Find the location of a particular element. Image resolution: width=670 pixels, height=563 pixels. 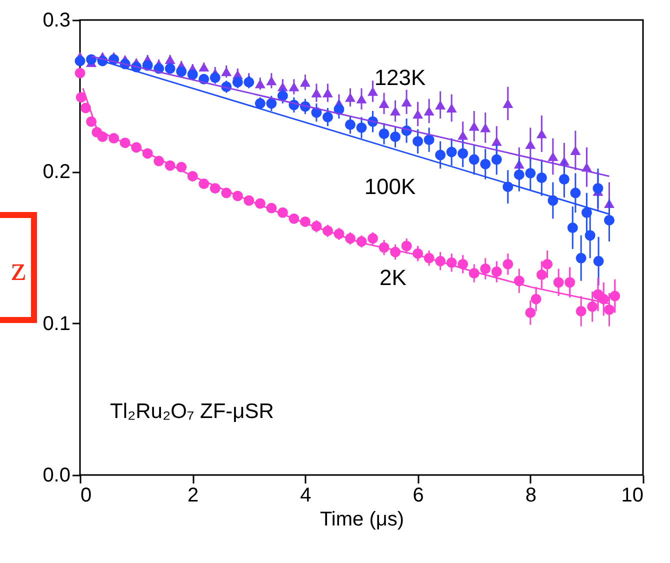

x-tick-label: 2 is located at coordinates (193, 495).